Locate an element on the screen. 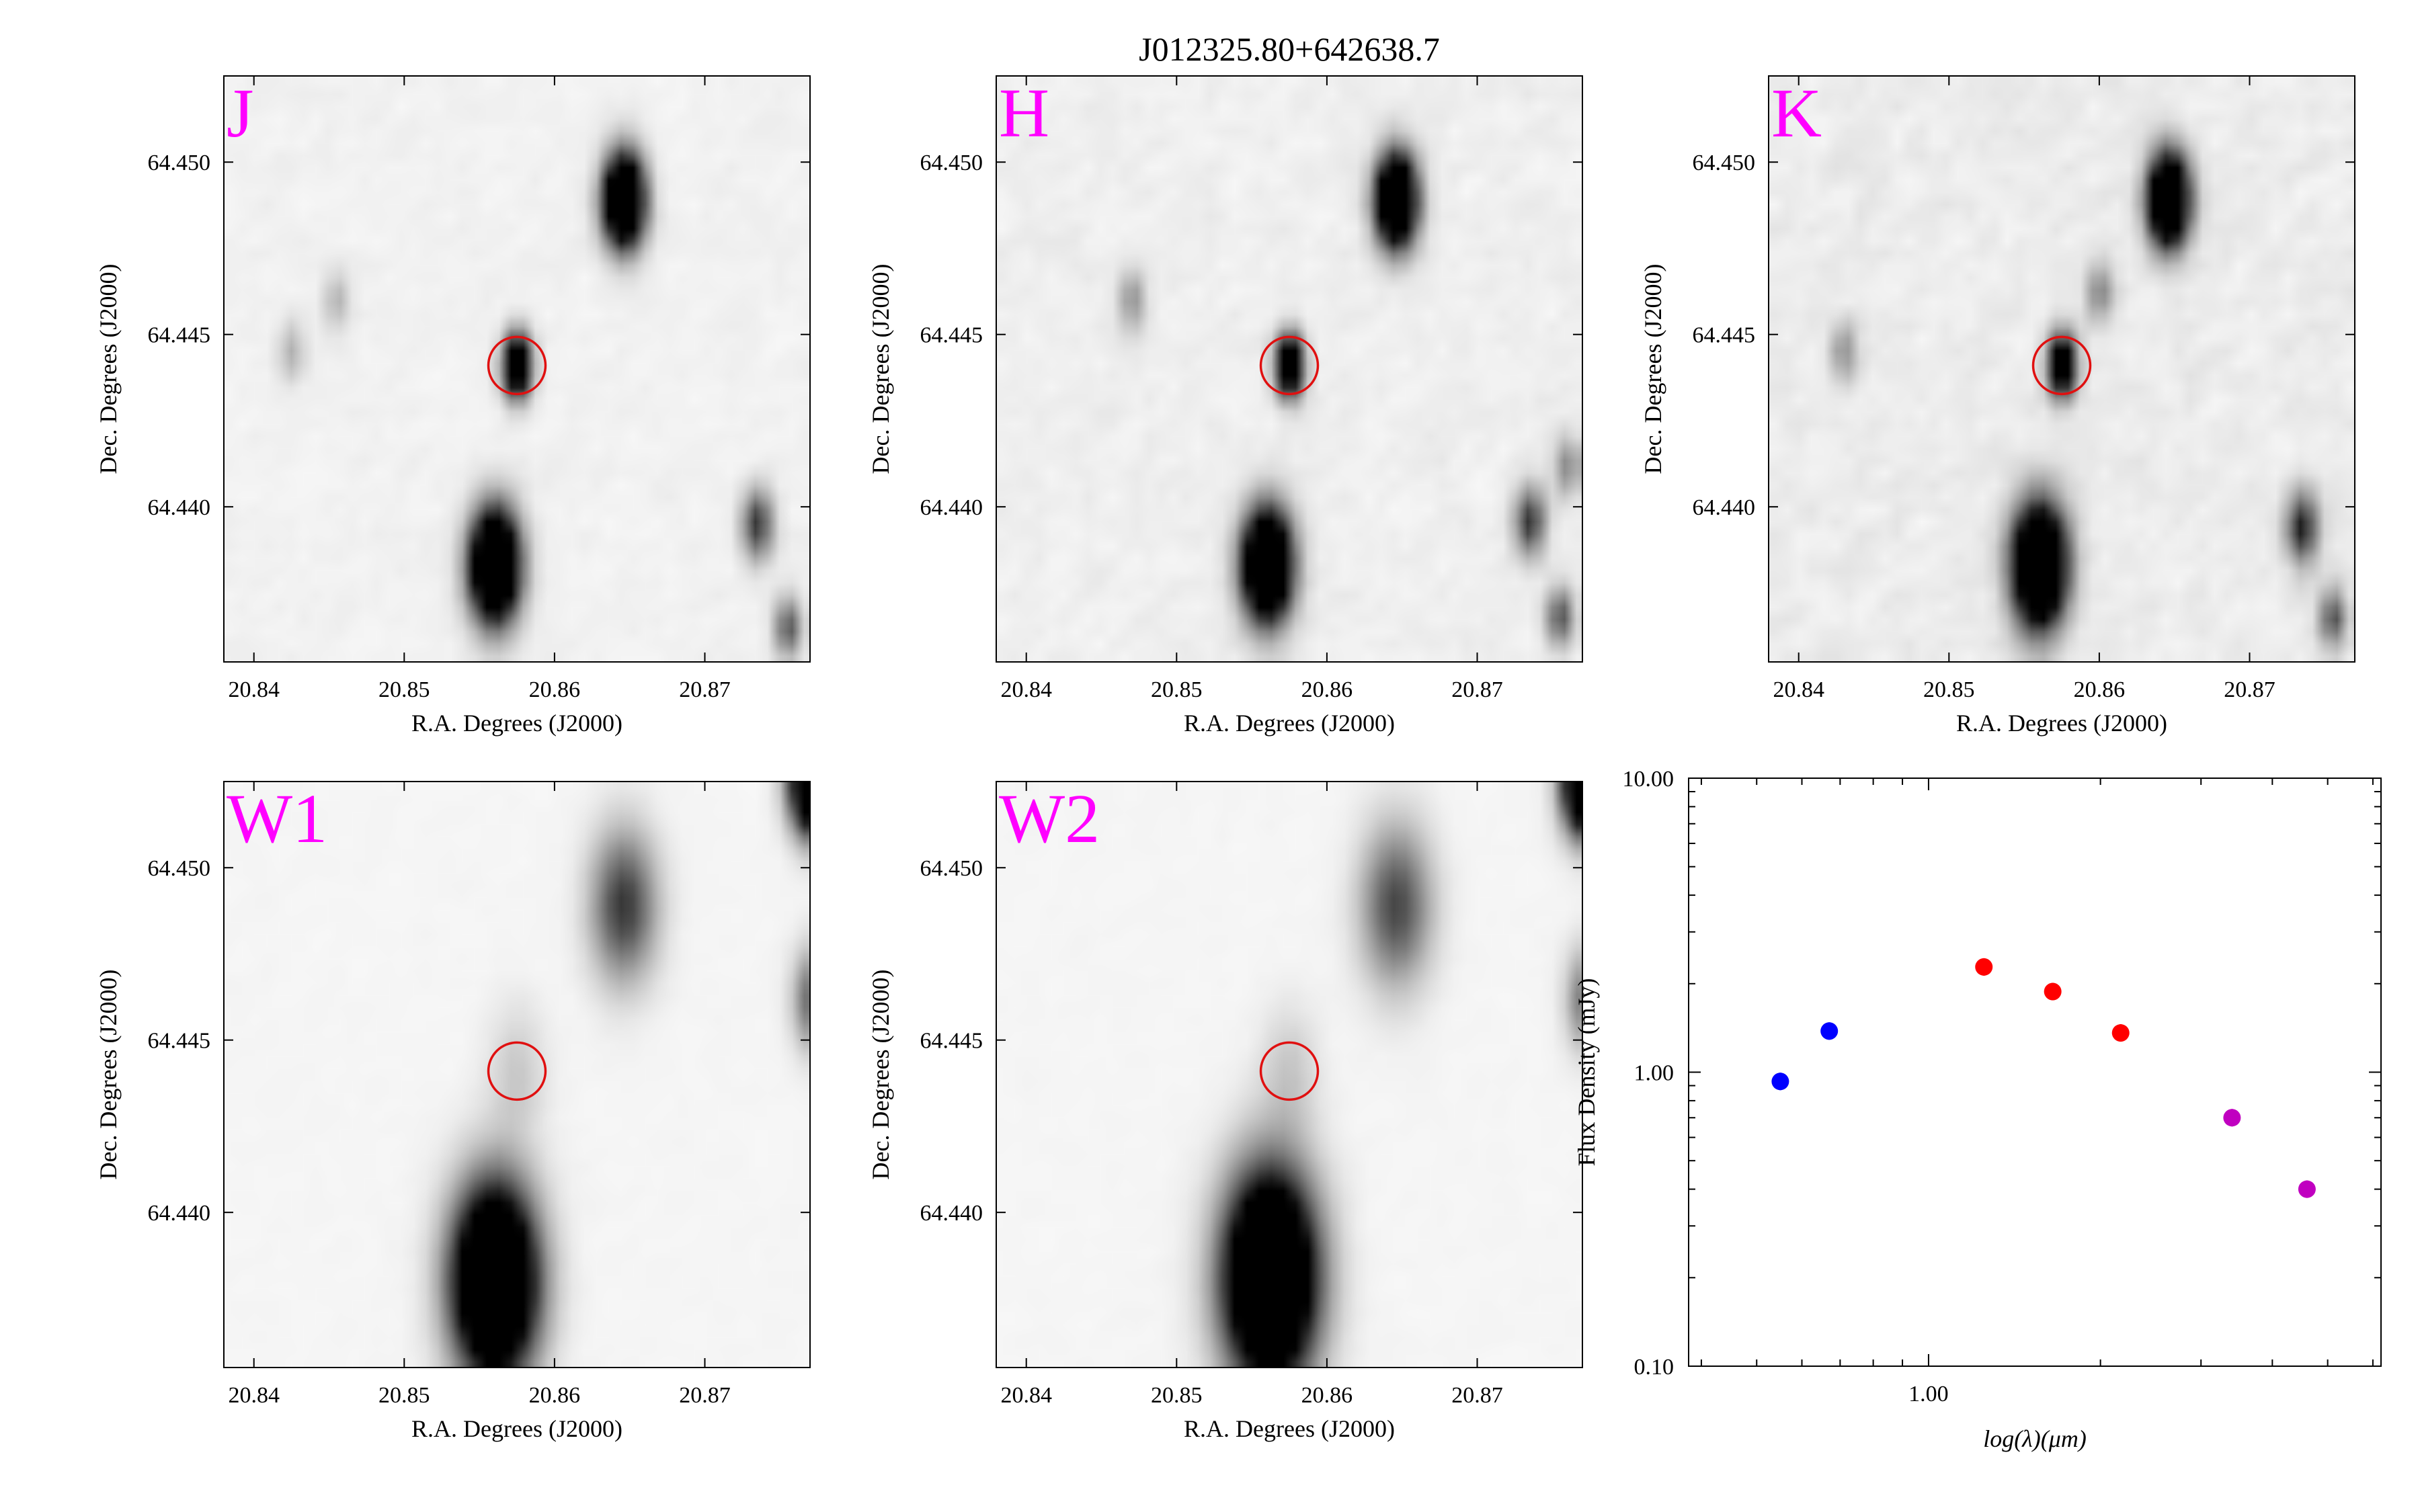 The image size is (2420, 1512). sky-image-j is located at coordinates (517, 369).